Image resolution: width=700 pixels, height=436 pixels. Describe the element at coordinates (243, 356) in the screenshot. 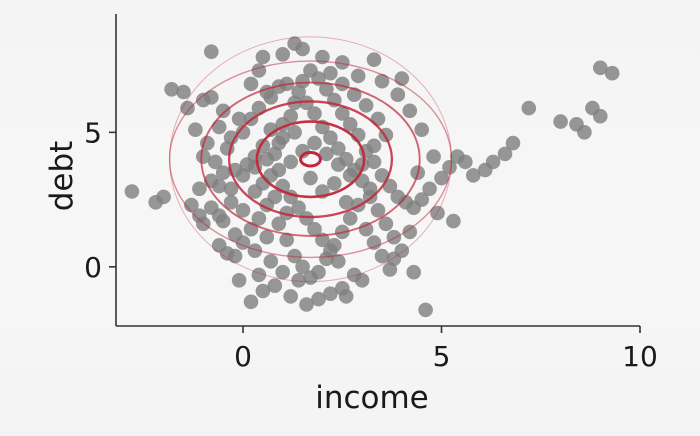

I see `x-tick-label-0: 0` at that location.